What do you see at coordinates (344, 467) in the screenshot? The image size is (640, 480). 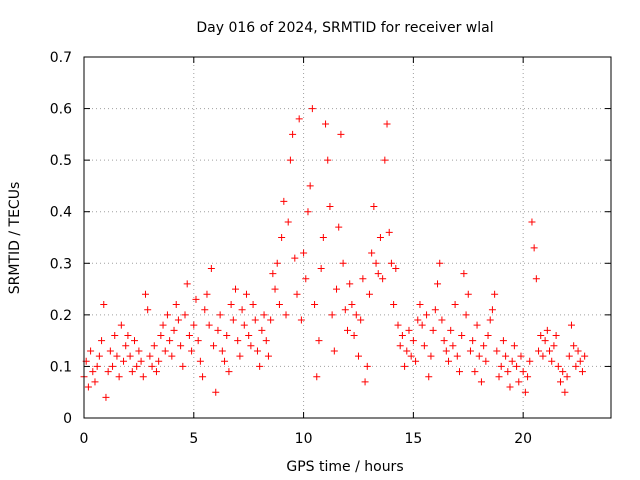 I see `x-axis-label: GPS time / hours` at bounding box center [344, 467].